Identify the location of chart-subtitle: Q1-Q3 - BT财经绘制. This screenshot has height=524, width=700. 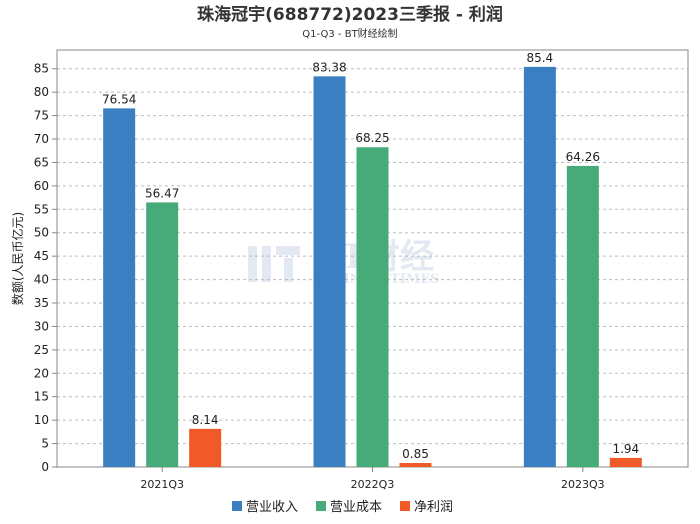
(349, 33).